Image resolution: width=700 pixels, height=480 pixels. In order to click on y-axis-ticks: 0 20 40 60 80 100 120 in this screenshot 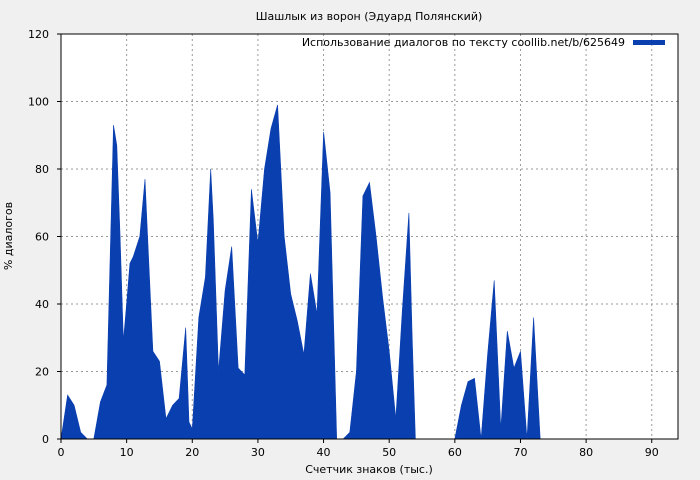, I will do `click(44, 237)`.